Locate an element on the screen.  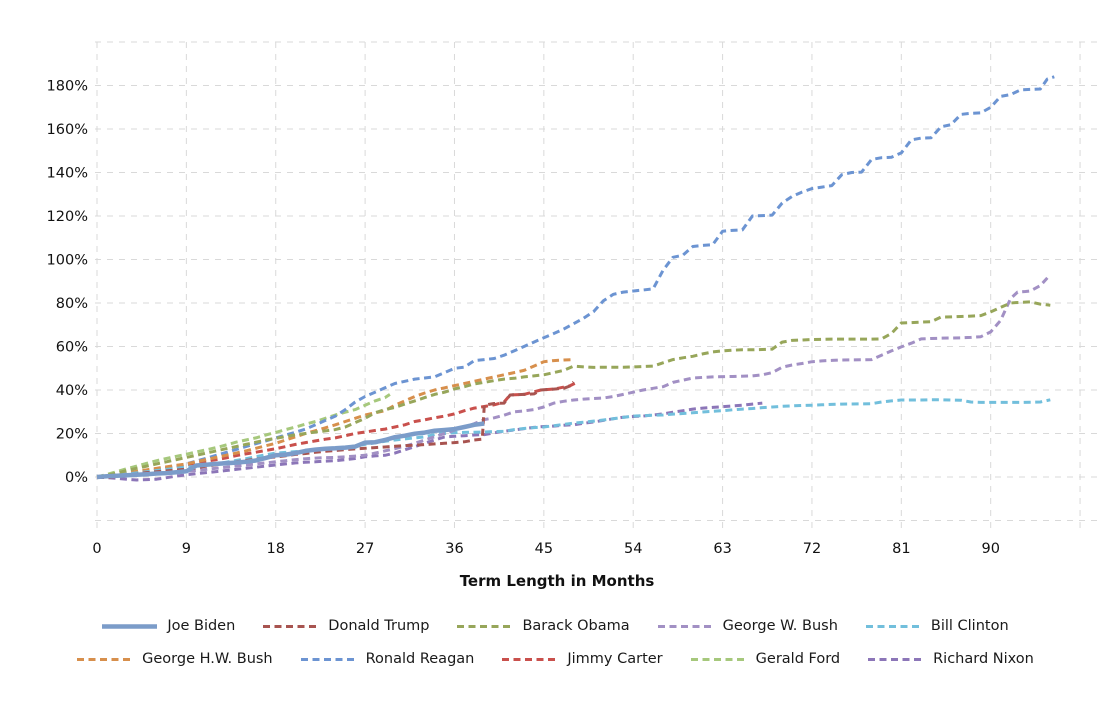
y-tick-label: 60% is located at coordinates (72, 348).